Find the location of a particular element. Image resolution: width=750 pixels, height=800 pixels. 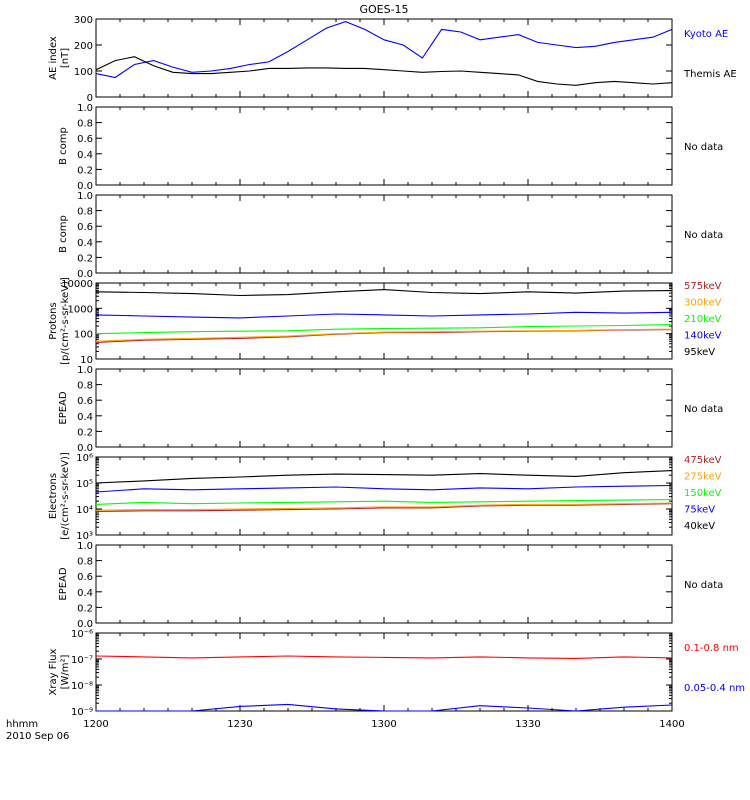

series-line-0-05-0-4-nm is located at coordinates (384, 707).